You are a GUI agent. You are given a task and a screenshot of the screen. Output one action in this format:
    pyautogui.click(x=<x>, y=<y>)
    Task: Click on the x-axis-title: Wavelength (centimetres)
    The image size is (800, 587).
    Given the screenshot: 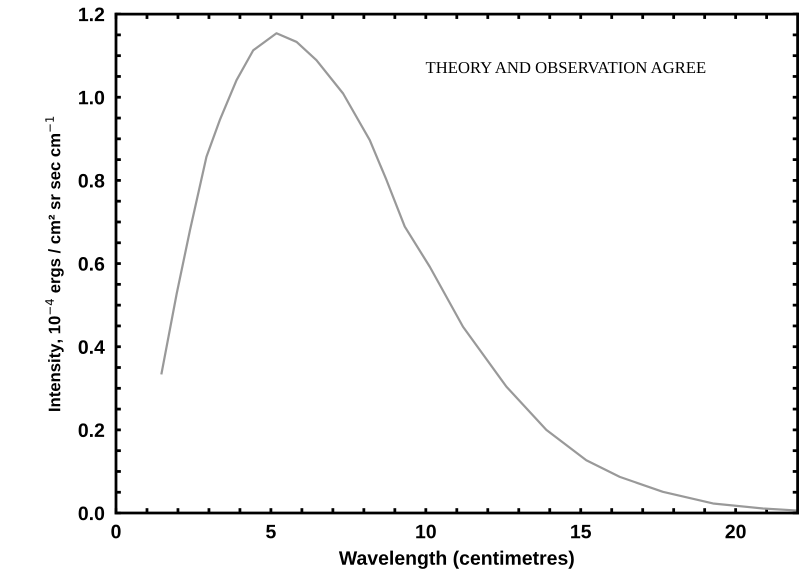 What is the action you would take?
    pyautogui.click(x=456, y=559)
    